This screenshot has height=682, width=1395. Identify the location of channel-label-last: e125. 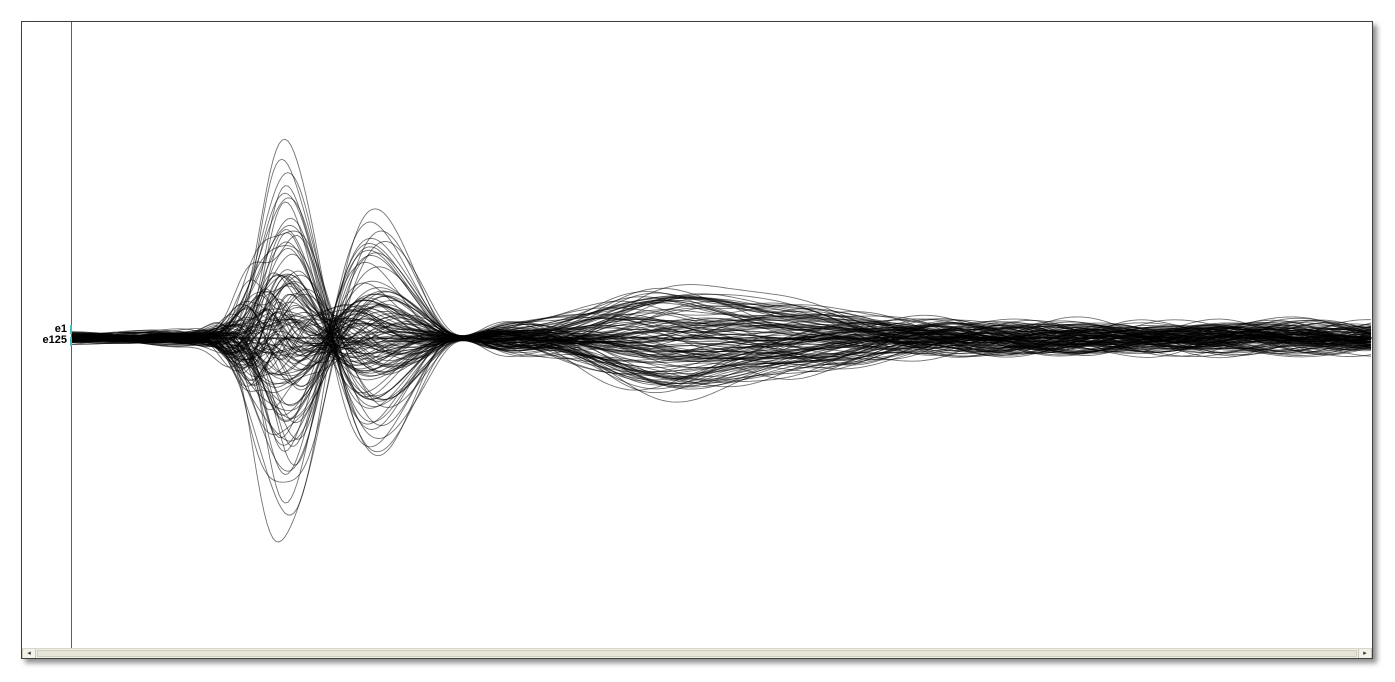
(54, 340).